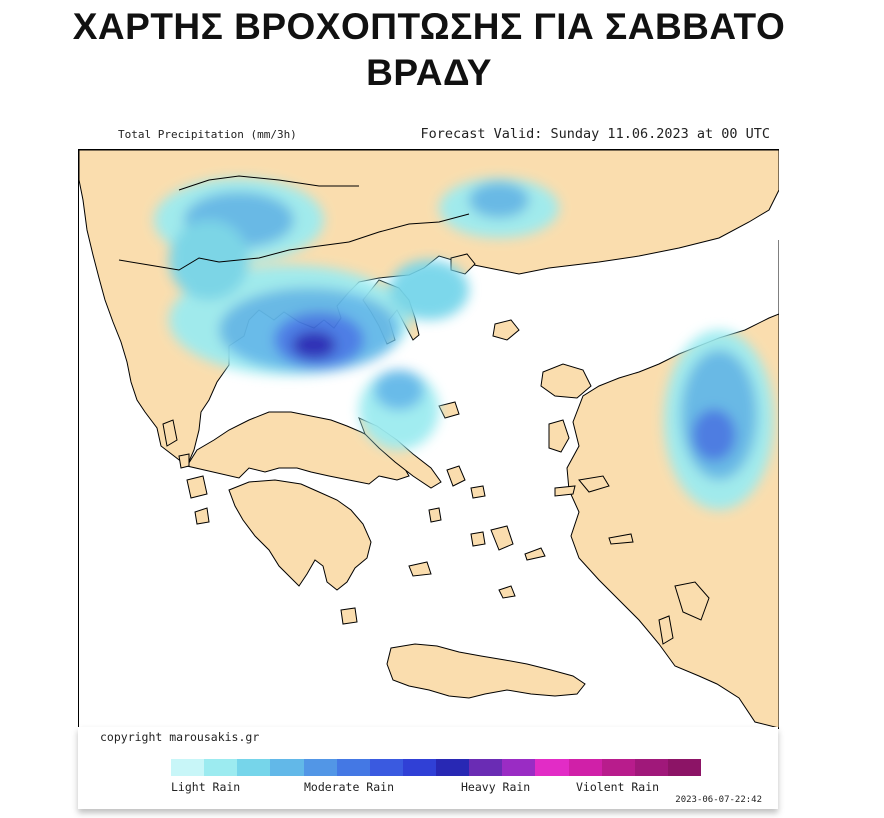 The height and width of the screenshot is (818, 884). Describe the element at coordinates (566, 381) in the screenshot. I see `land-lesvos` at that location.